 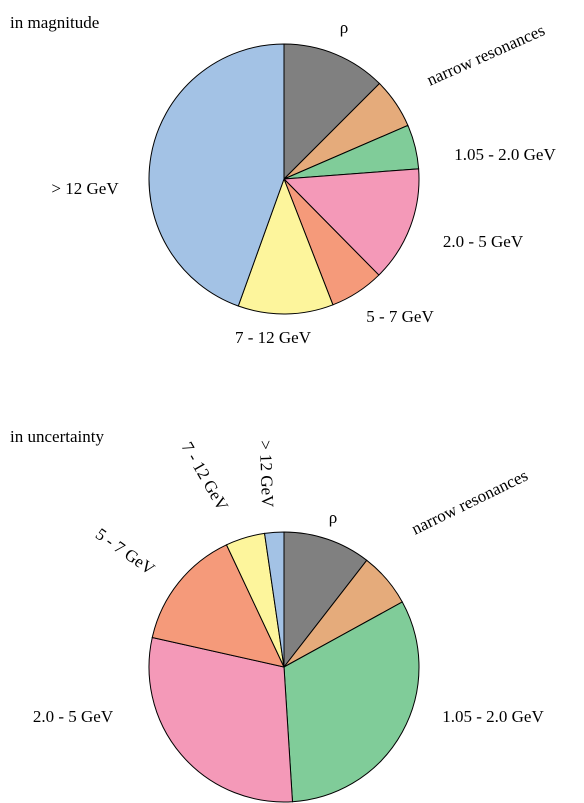 I want to click on slice-label-1-4: 5 - 7 GeV, so click(x=125, y=551).